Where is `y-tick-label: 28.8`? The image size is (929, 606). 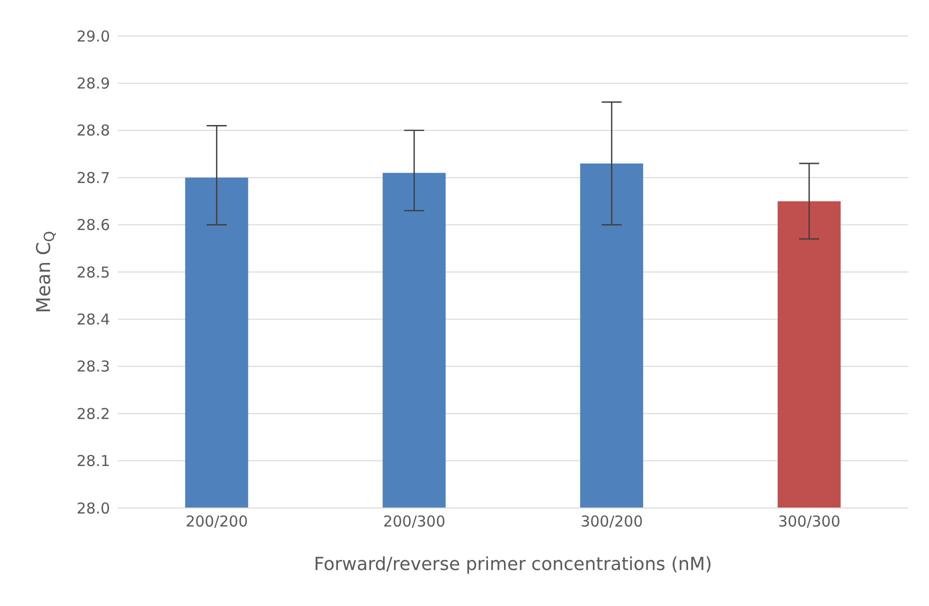 y-tick-label: 28.8 is located at coordinates (93, 131).